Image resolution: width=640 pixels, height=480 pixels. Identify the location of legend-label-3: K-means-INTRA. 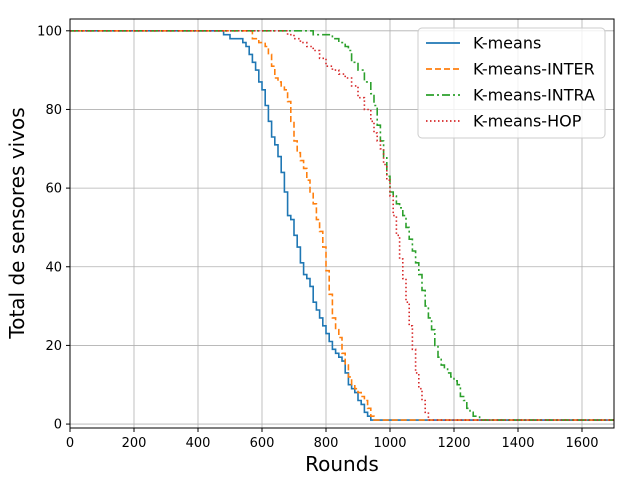
(534, 95).